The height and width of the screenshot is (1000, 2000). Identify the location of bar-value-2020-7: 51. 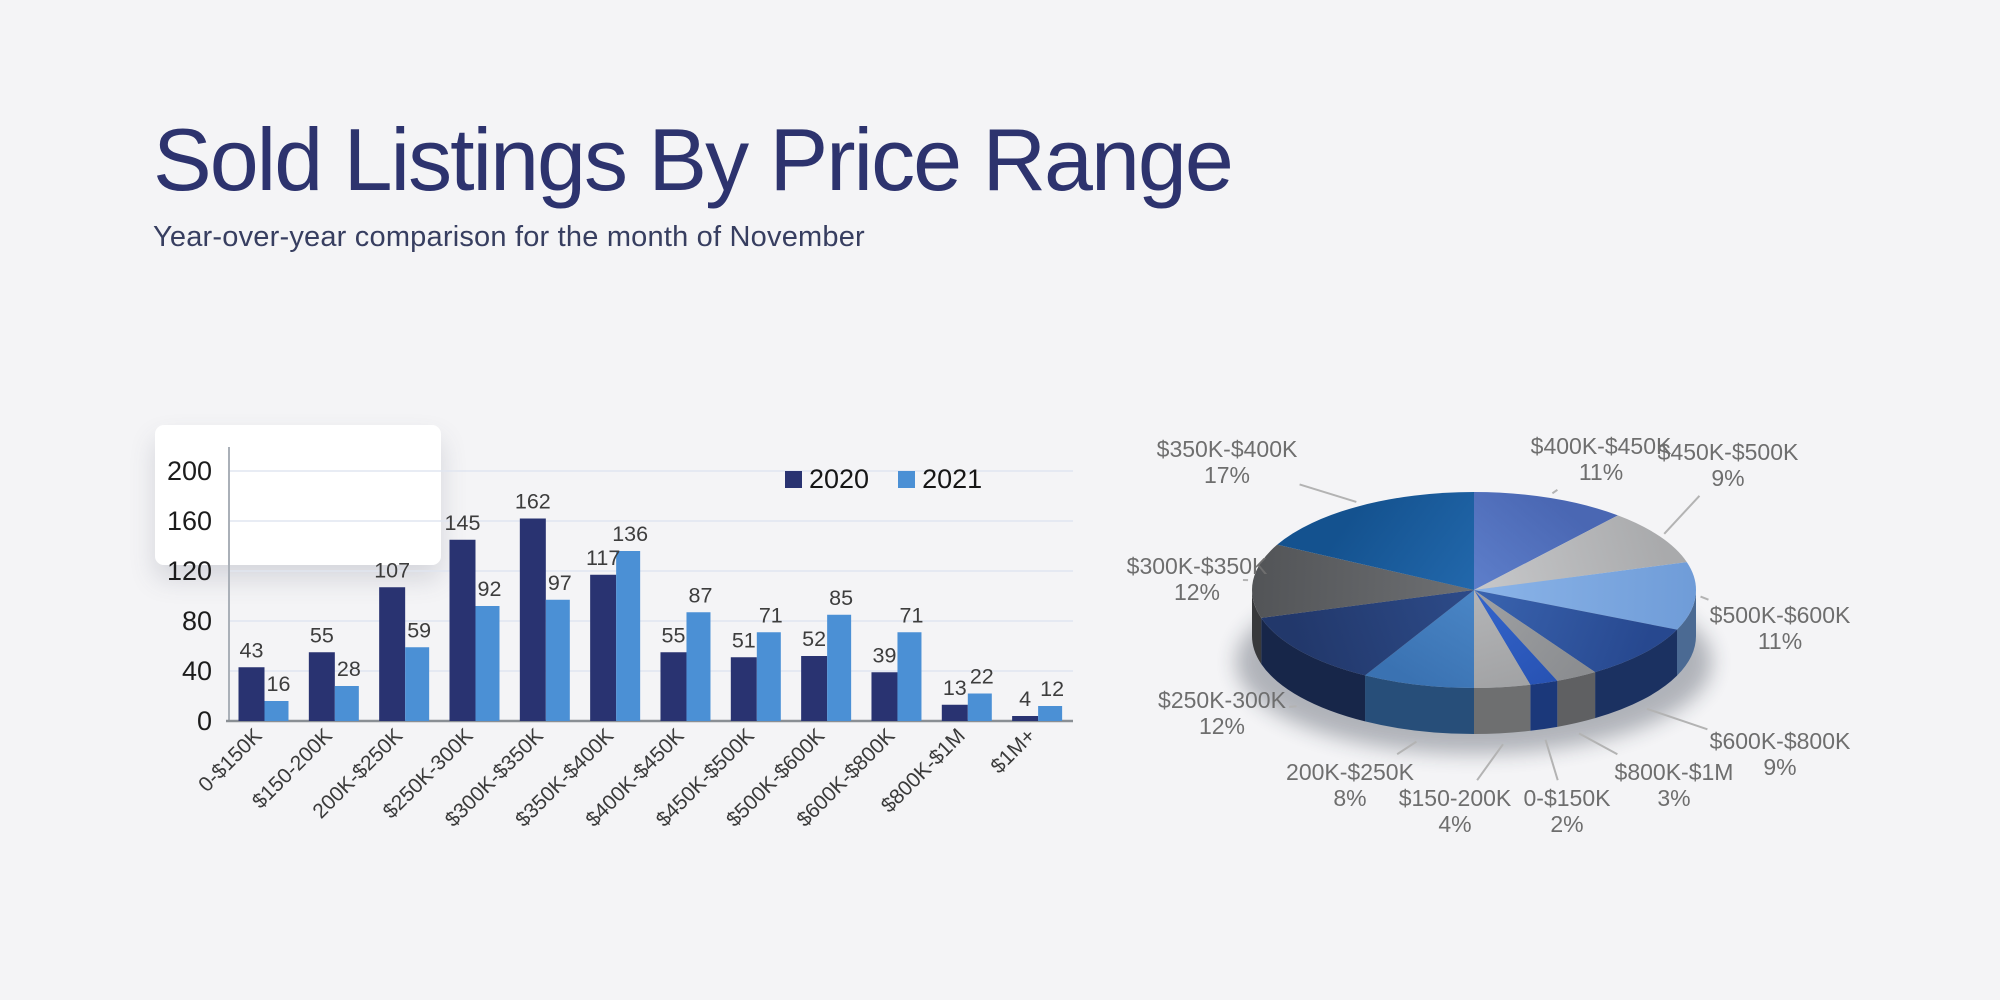
(744, 640).